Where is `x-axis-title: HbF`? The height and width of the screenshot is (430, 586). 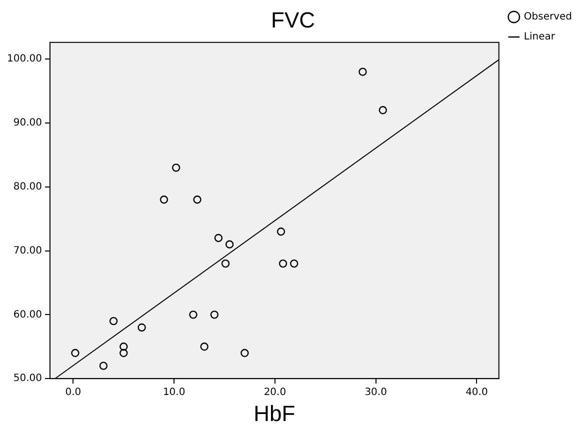 x-axis-title: HbF is located at coordinates (275, 413).